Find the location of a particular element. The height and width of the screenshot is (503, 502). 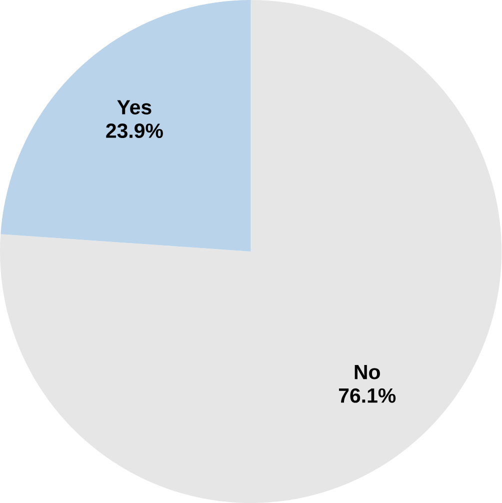

slice-label: No is located at coordinates (367, 372).